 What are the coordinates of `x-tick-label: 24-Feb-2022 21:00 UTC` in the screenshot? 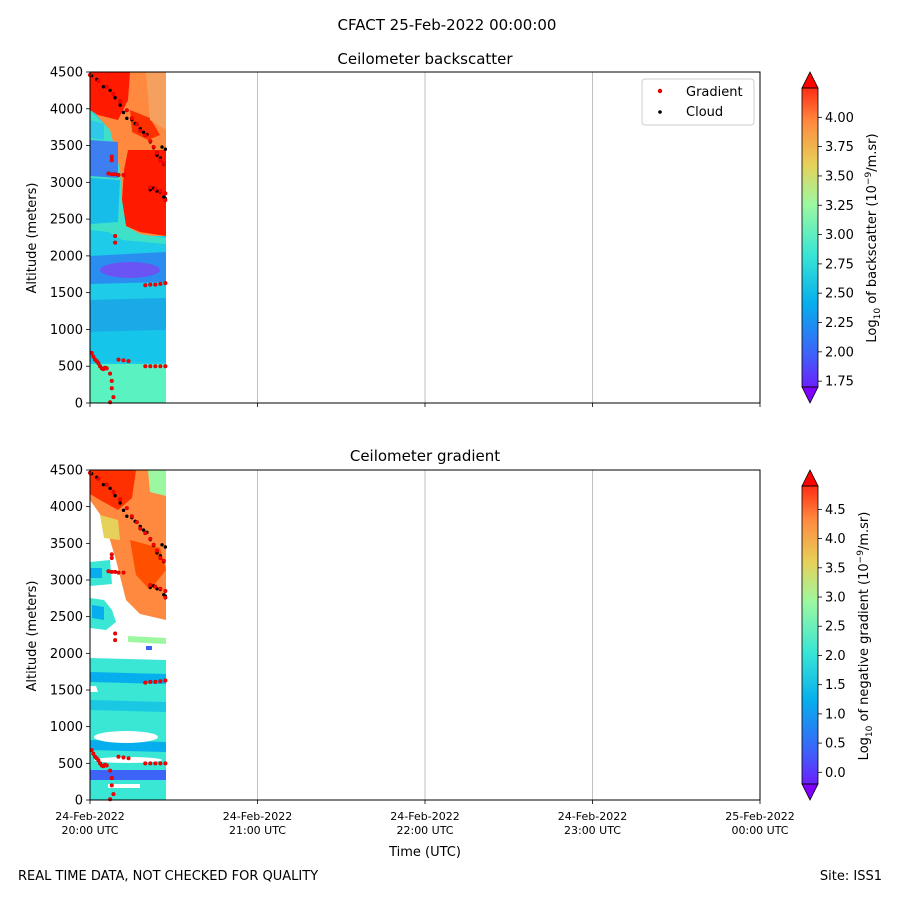 It's located at (257, 823).